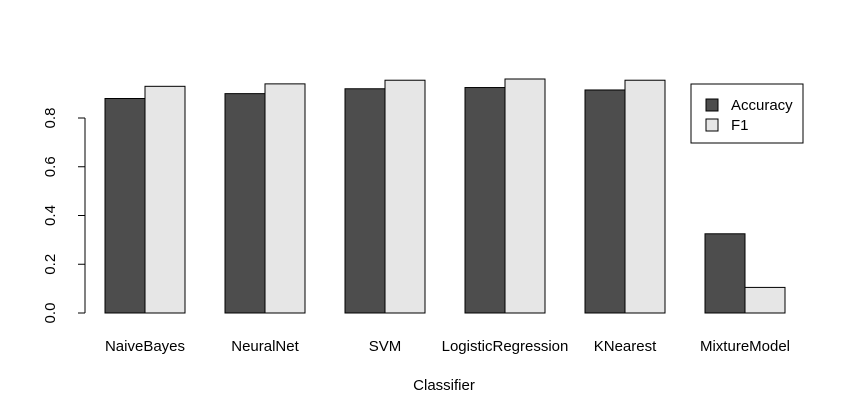 The width and height of the screenshot is (851, 414). Describe the element at coordinates (725, 273) in the screenshot. I see `bar-accuracy-mixturemodel` at that location.